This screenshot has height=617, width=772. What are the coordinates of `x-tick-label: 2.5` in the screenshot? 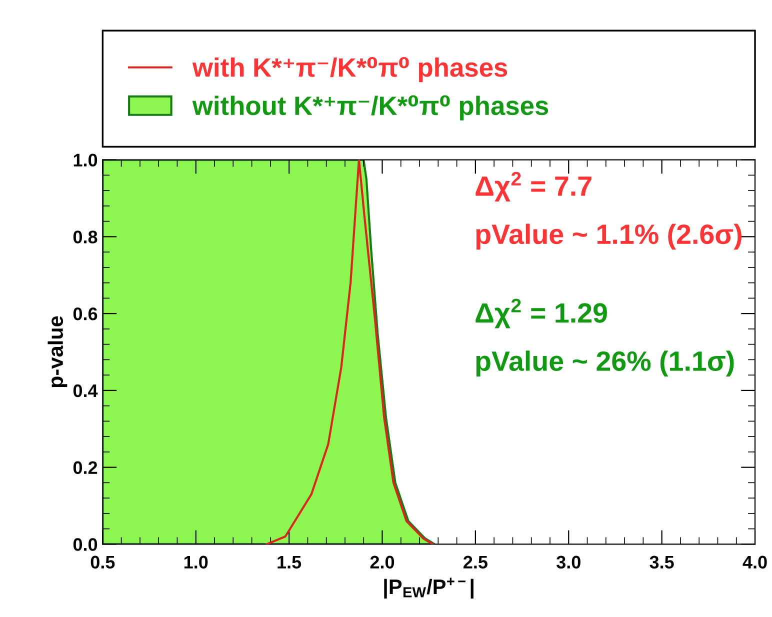 It's located at (476, 562).